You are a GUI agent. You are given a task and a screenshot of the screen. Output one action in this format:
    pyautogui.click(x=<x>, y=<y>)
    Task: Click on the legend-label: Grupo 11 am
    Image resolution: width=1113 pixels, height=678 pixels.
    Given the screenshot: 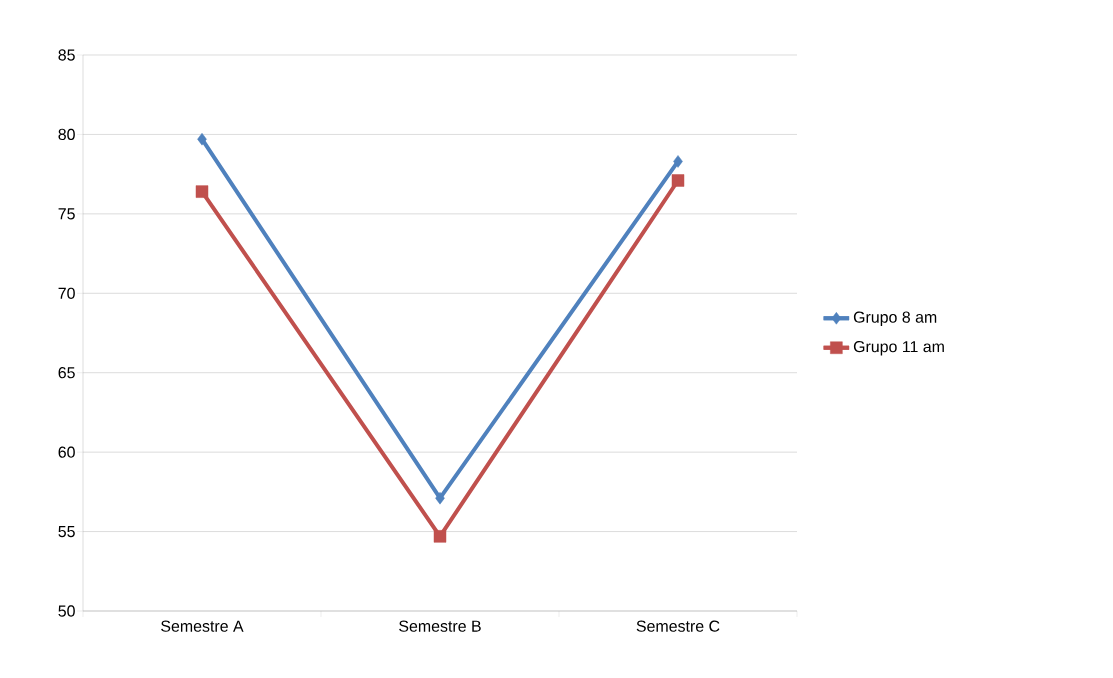 What is the action you would take?
    pyautogui.click(x=898, y=348)
    